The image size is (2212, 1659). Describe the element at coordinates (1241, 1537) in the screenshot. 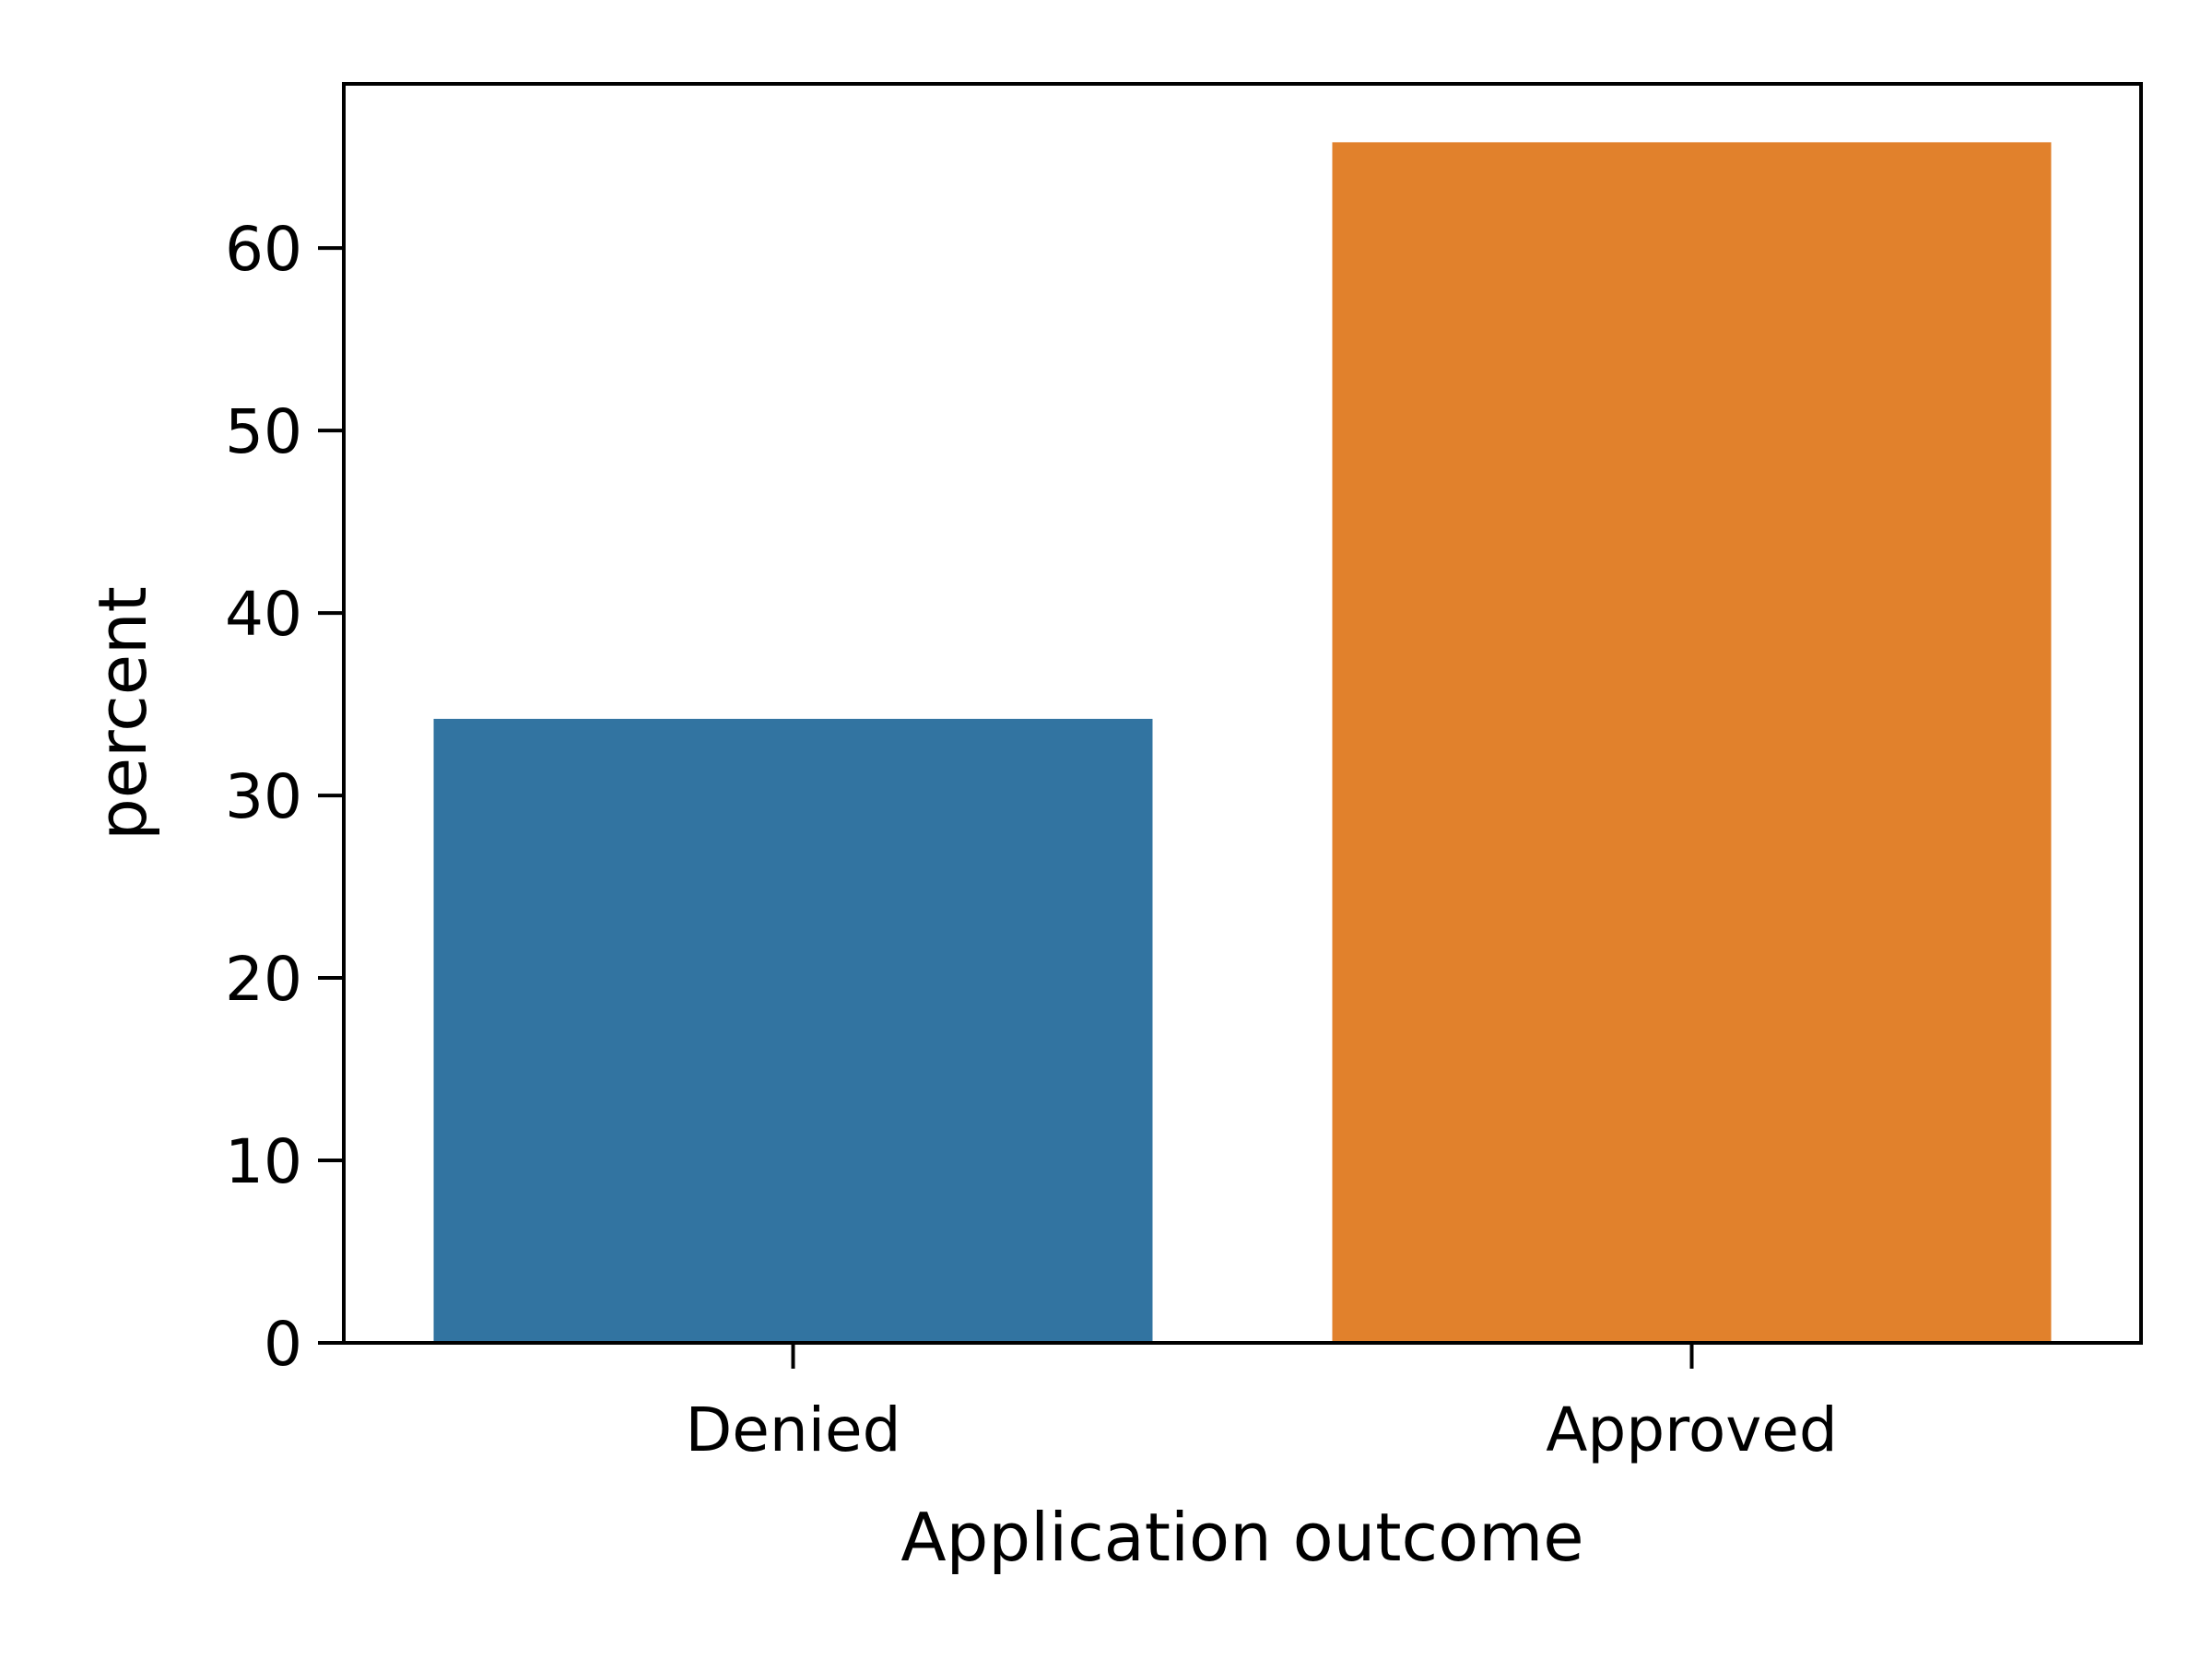

I see `x-axis-label: Application outcome` at that location.